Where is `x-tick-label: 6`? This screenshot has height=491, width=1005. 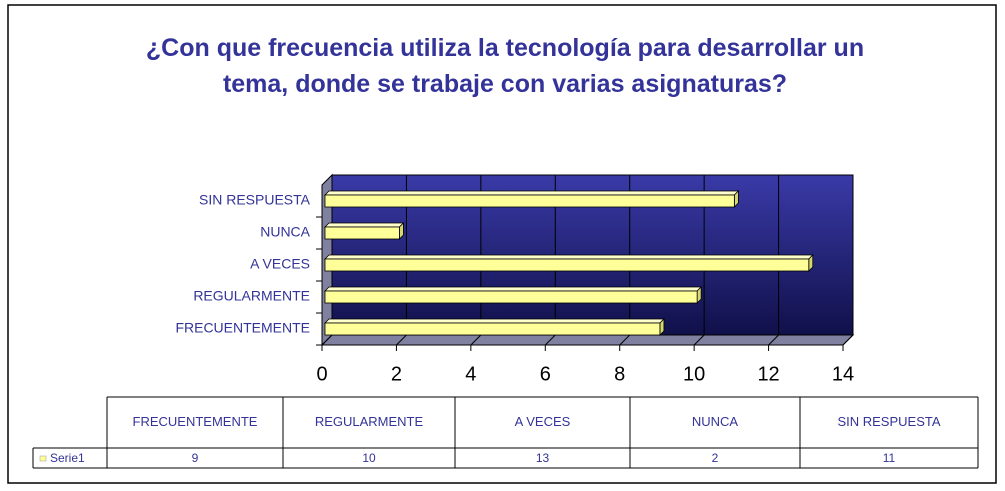 x-tick-label: 6 is located at coordinates (545, 374).